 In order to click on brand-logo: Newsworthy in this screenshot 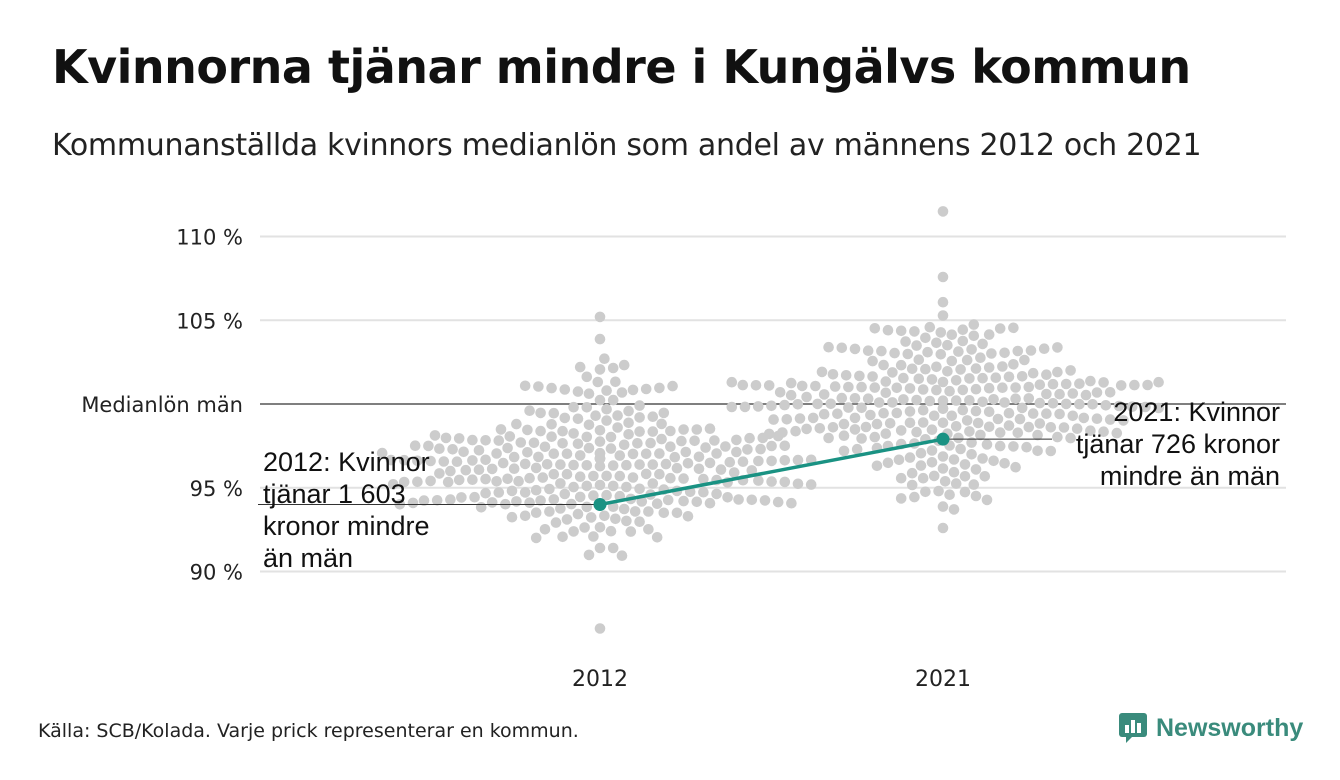, I will do `click(1210, 728)`.